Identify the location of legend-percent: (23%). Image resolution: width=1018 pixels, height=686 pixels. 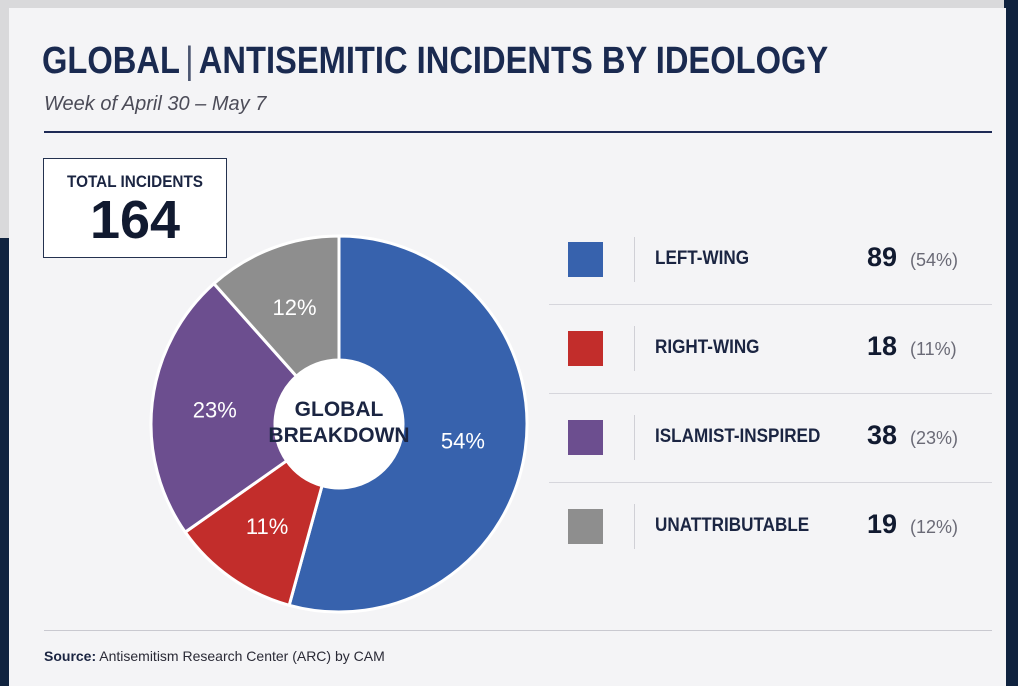
(934, 438).